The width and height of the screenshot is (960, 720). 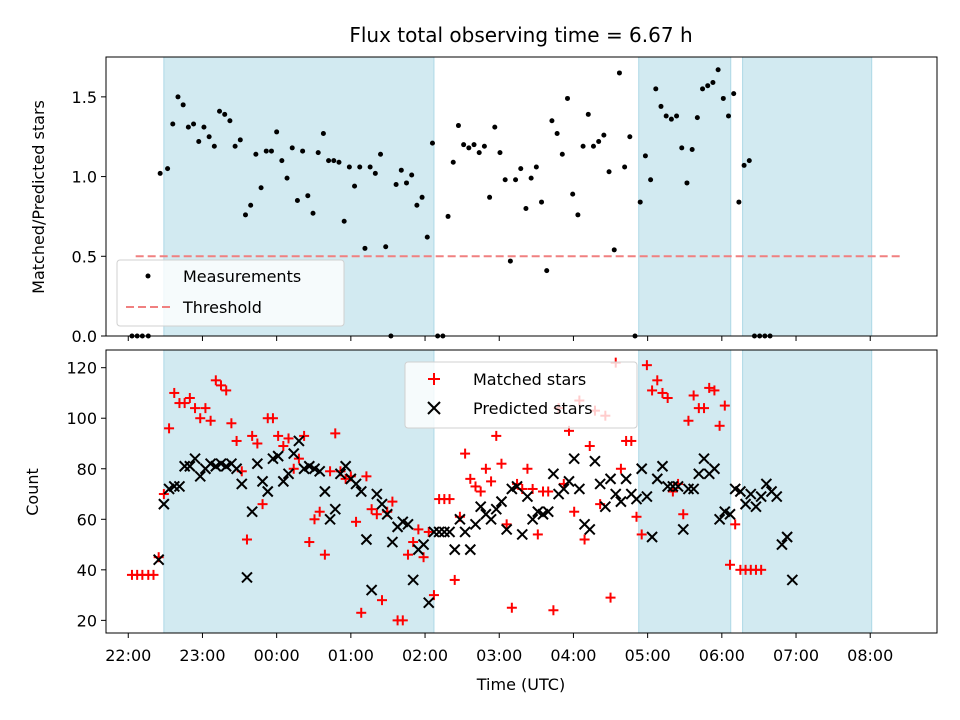 What do you see at coordinates (499, 338) in the screenshot?
I see `top-x-ticks` at bounding box center [499, 338].